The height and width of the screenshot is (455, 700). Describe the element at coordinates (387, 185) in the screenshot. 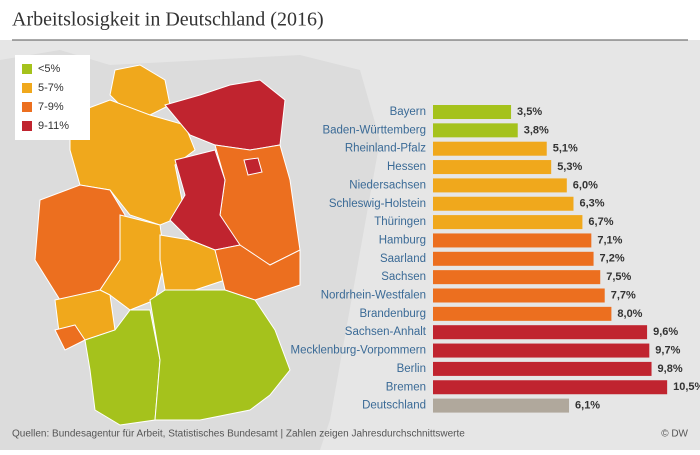

I see `category-label: Niedersachsen` at that location.